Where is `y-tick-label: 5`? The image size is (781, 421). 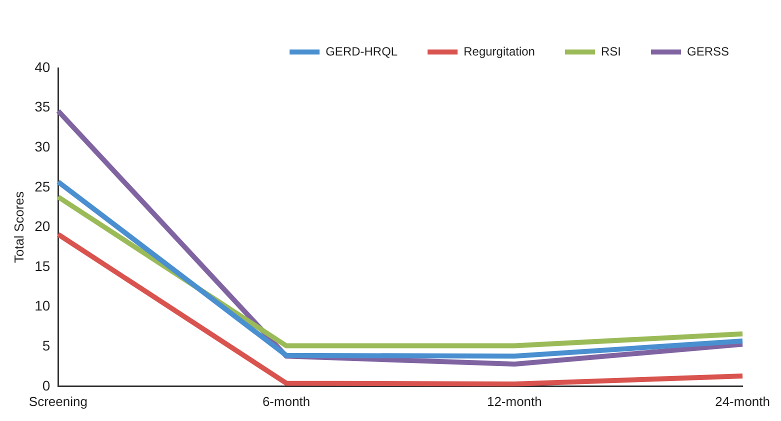 y-tick-label: 5 is located at coordinates (46, 345).